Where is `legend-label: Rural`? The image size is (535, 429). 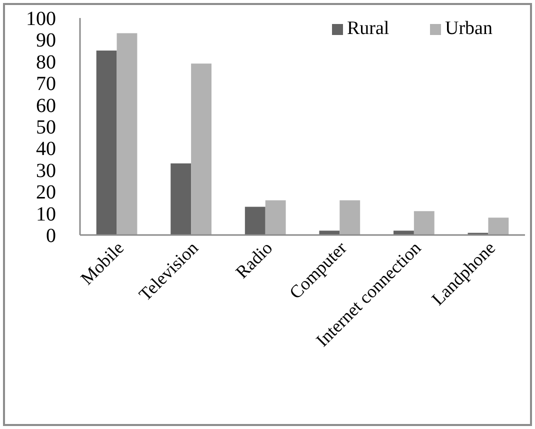
legend-label: Rural is located at coordinates (368, 28).